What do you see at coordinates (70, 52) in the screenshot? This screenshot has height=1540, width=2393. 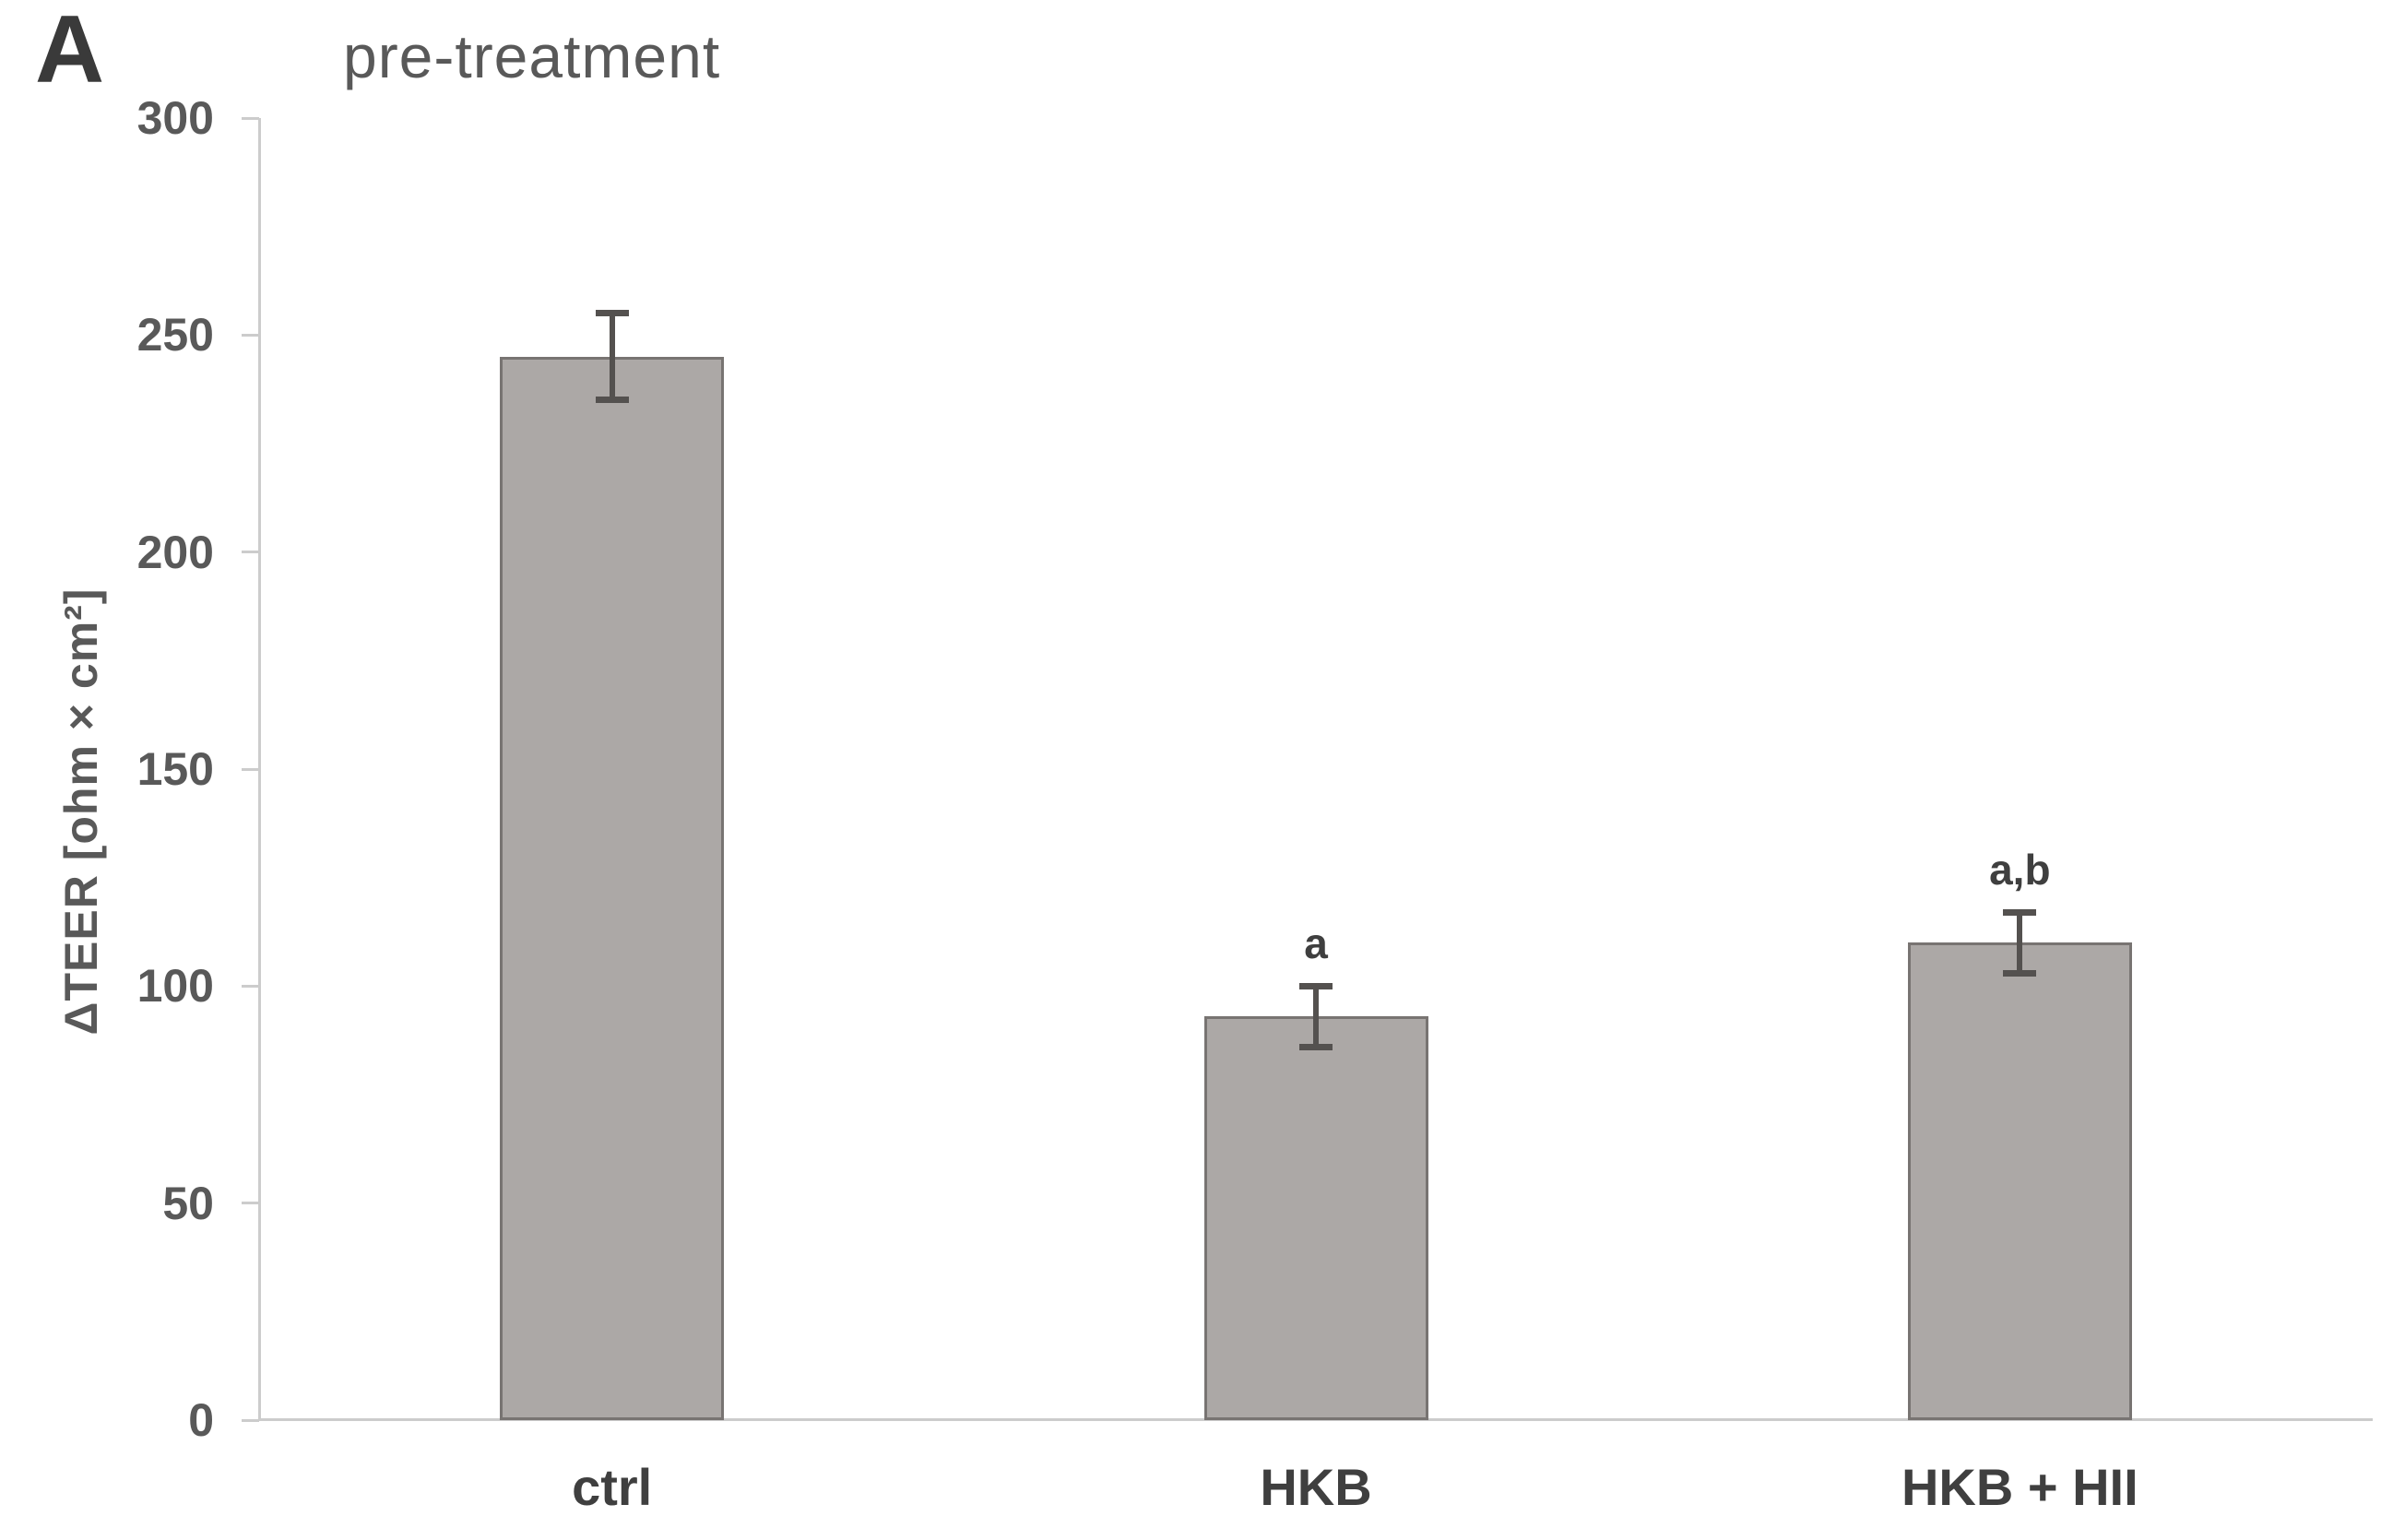 I see `panel-label: A` at bounding box center [70, 52].